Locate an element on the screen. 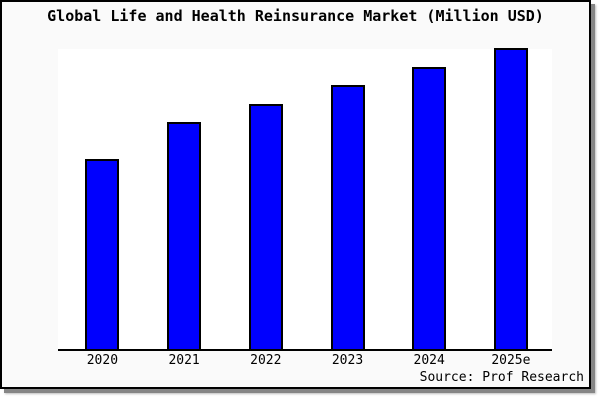 Image resolution: width=600 pixels, height=400 pixels. x-tick-label-2022: 2022 is located at coordinates (266, 360).